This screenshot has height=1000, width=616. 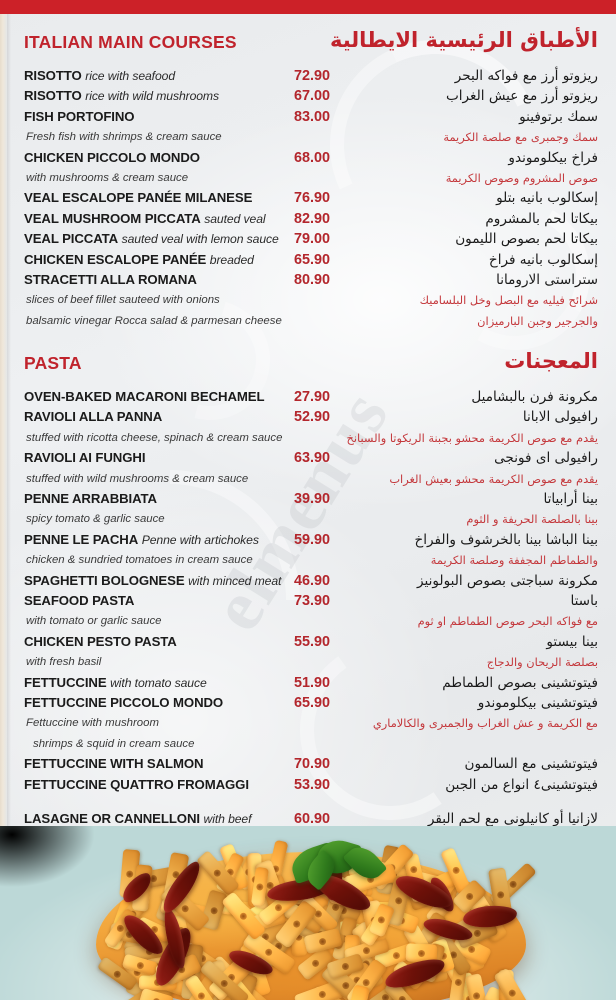 I want to click on menu-item-name-ar: بينا أرابياتا, so click(x=570, y=499).